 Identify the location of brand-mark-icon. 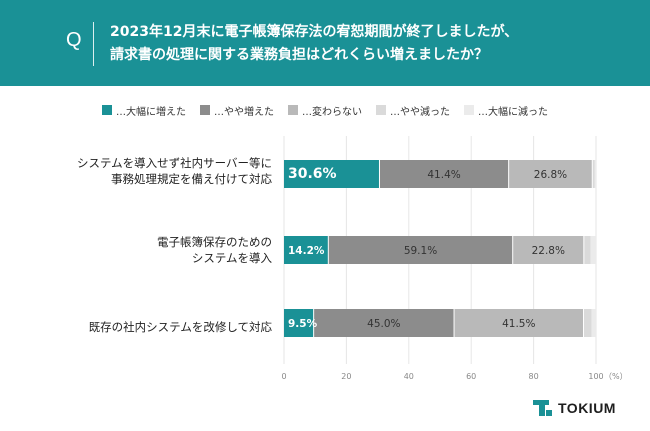
(543, 408).